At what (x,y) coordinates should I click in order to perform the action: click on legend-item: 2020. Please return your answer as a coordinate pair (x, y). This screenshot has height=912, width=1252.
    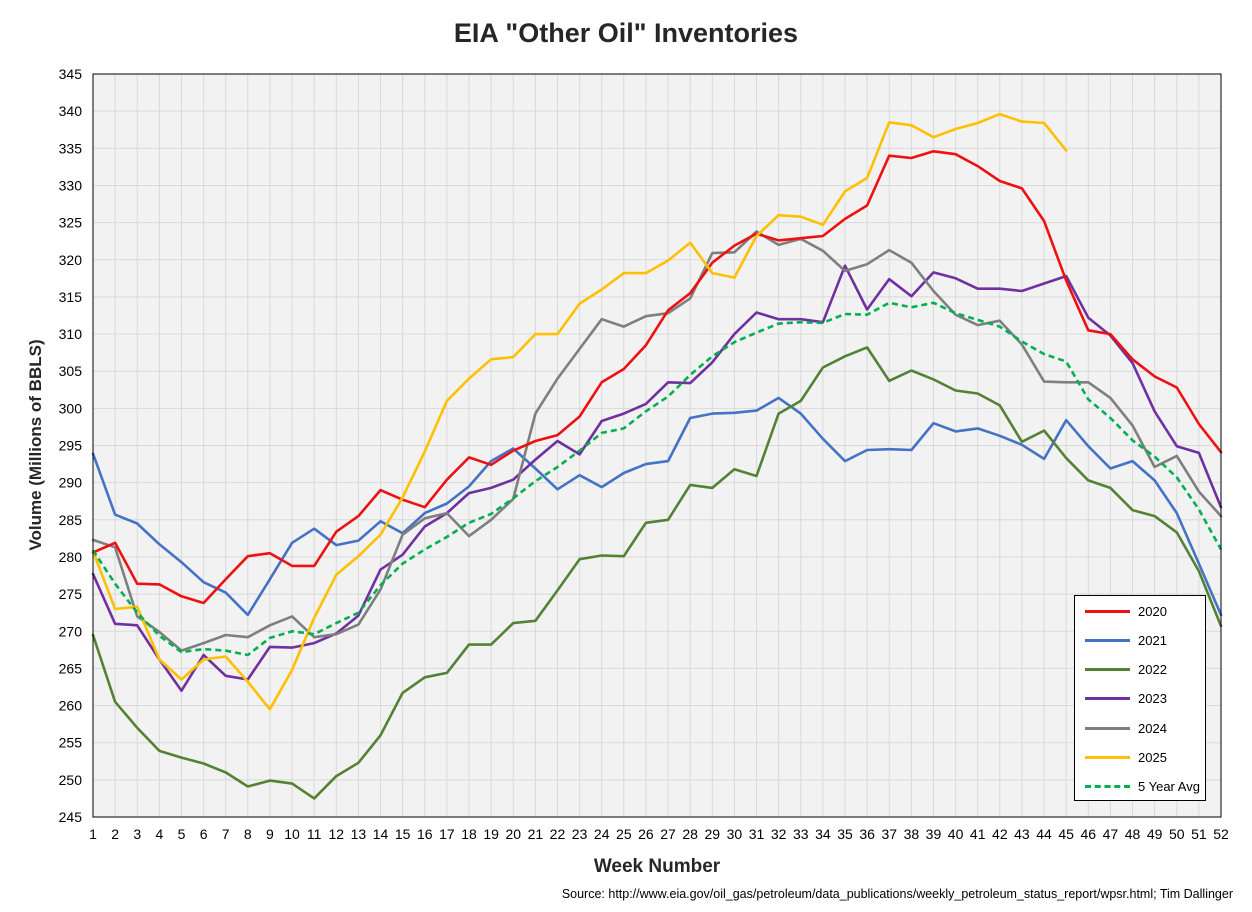
    Looking at the image, I should click on (1126, 611).